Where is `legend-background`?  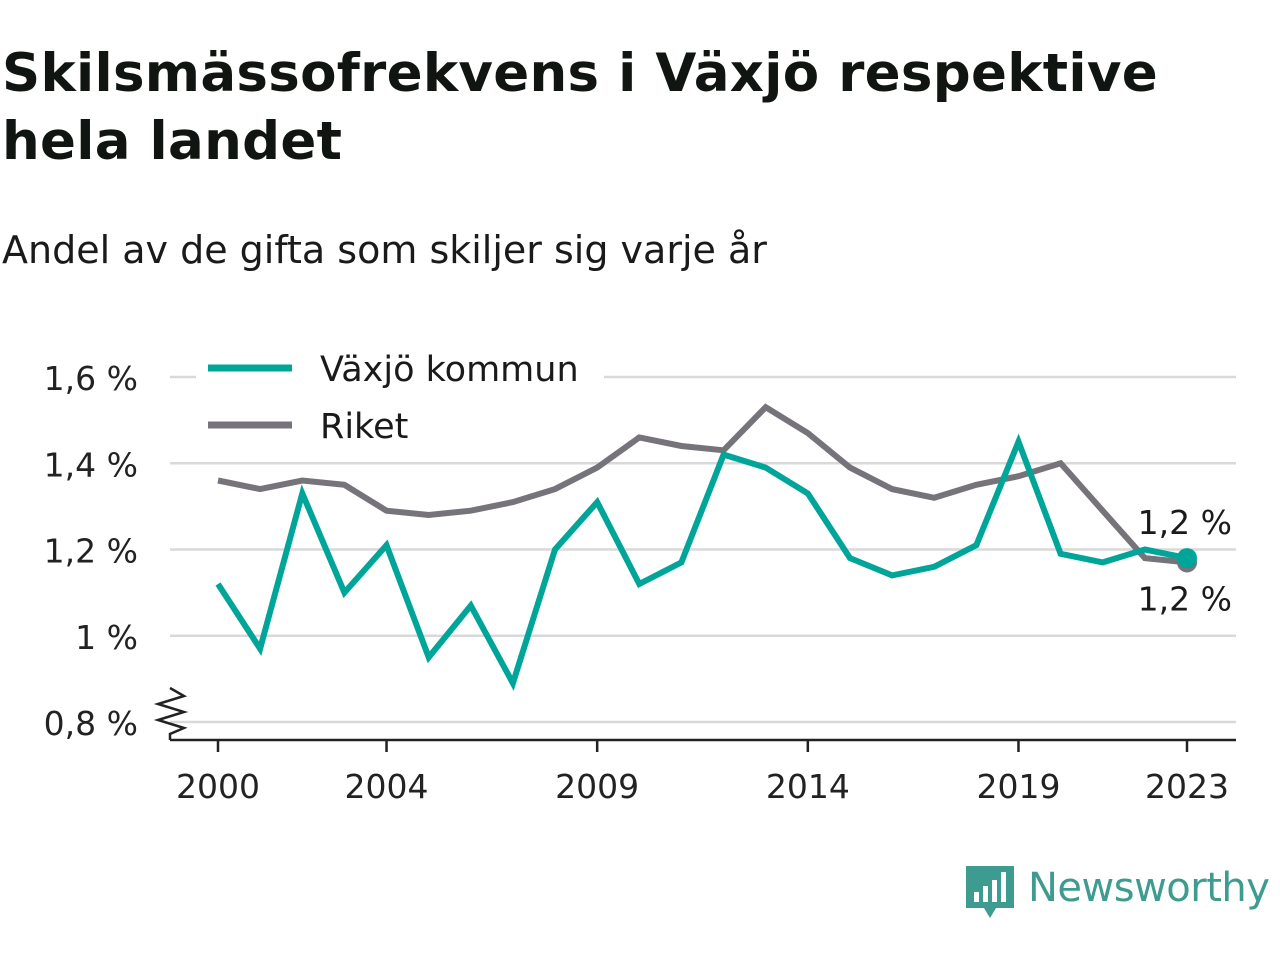
legend-background is located at coordinates (400, 397).